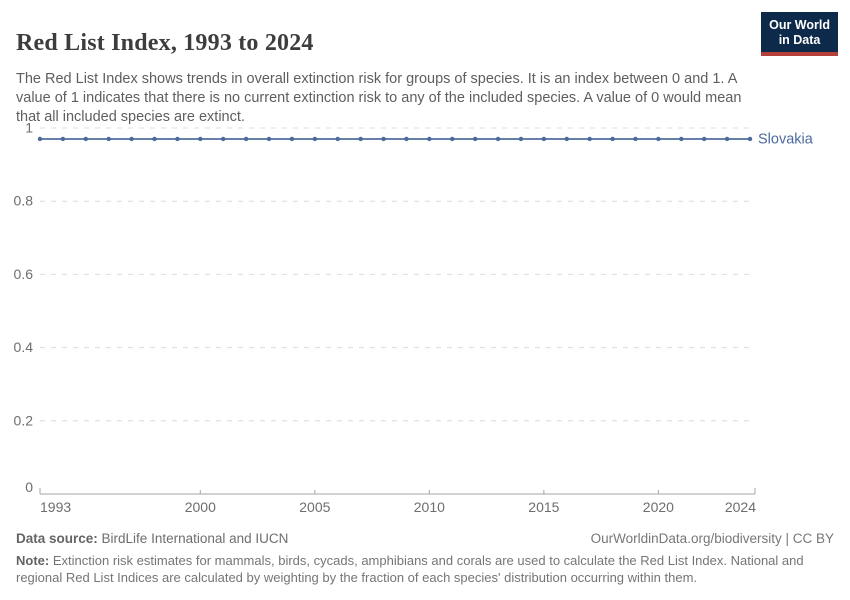 Image resolution: width=850 pixels, height=600 pixels. What do you see at coordinates (33, 560) in the screenshot?
I see `chart-note-label: Note:` at bounding box center [33, 560].